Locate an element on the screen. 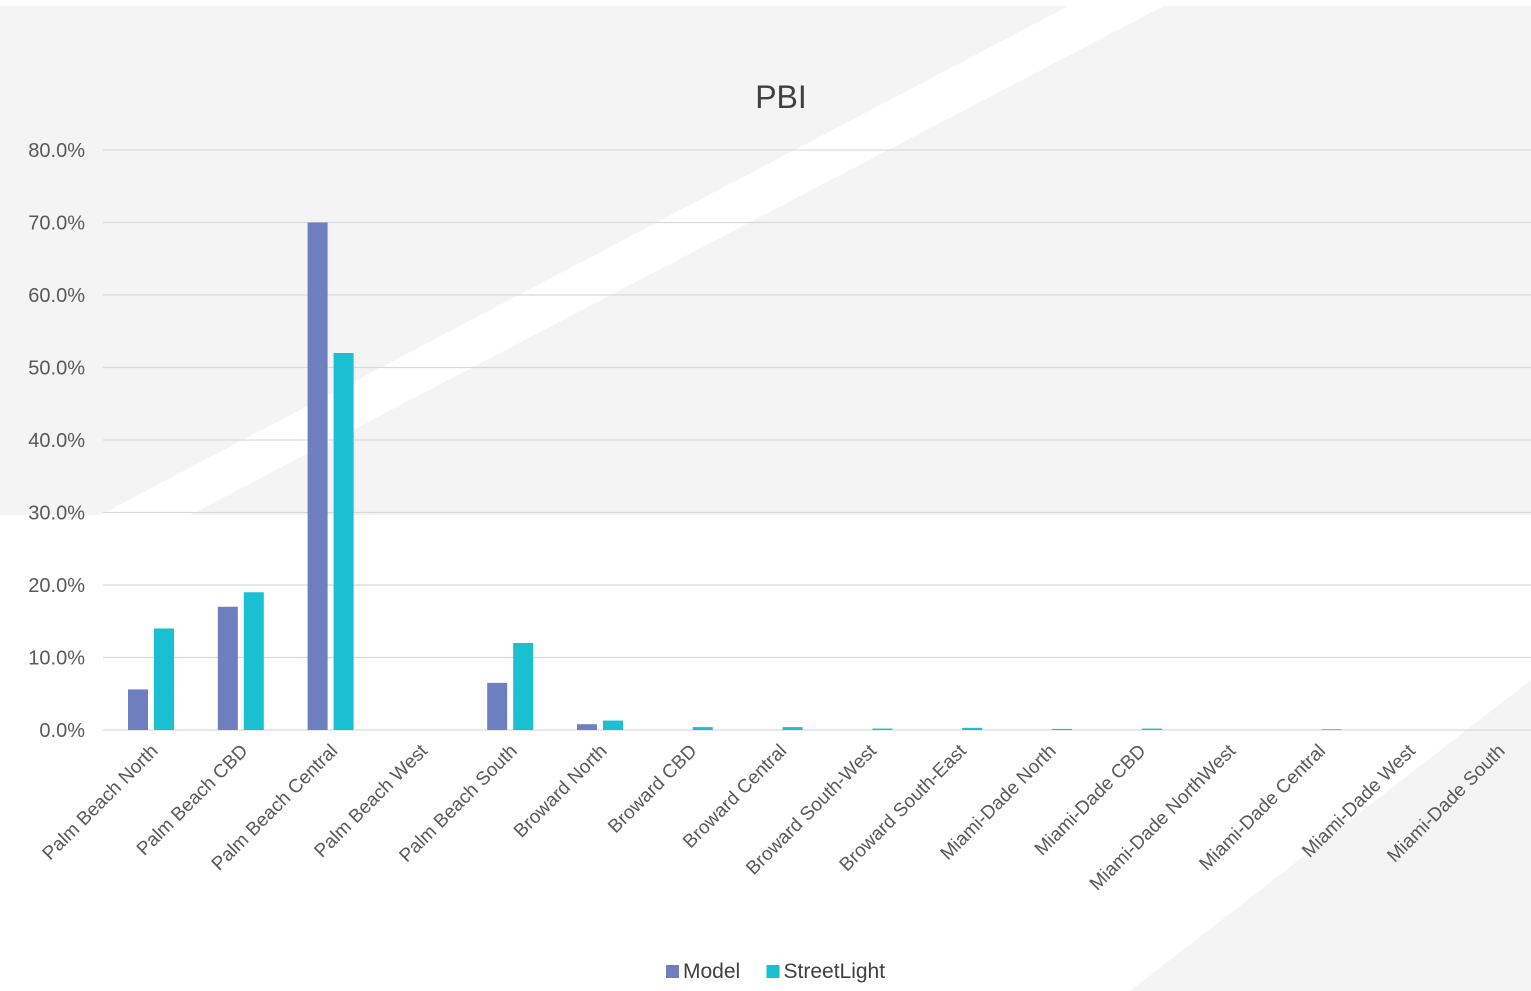  y-tick-label: 40.0% is located at coordinates (56, 441).